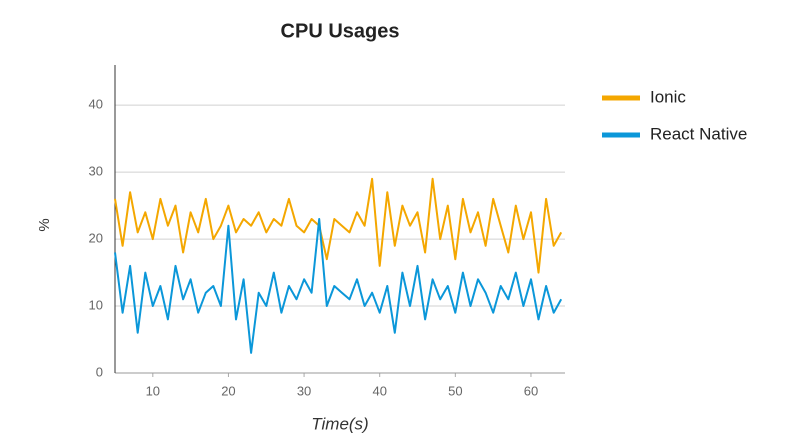 The width and height of the screenshot is (789, 446). What do you see at coordinates (379, 390) in the screenshot?
I see `x-tick-label: 40` at bounding box center [379, 390].